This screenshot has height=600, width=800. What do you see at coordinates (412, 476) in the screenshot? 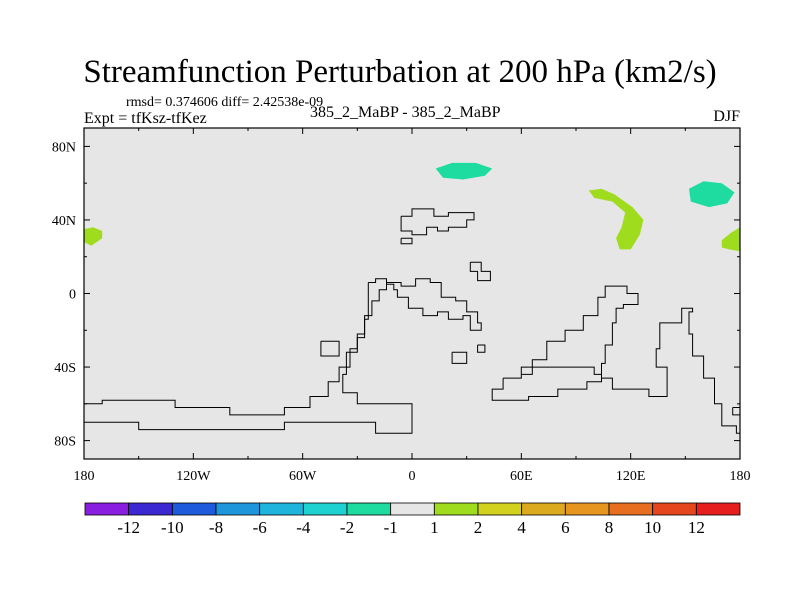
I see `x-tick-label: 0` at bounding box center [412, 476].